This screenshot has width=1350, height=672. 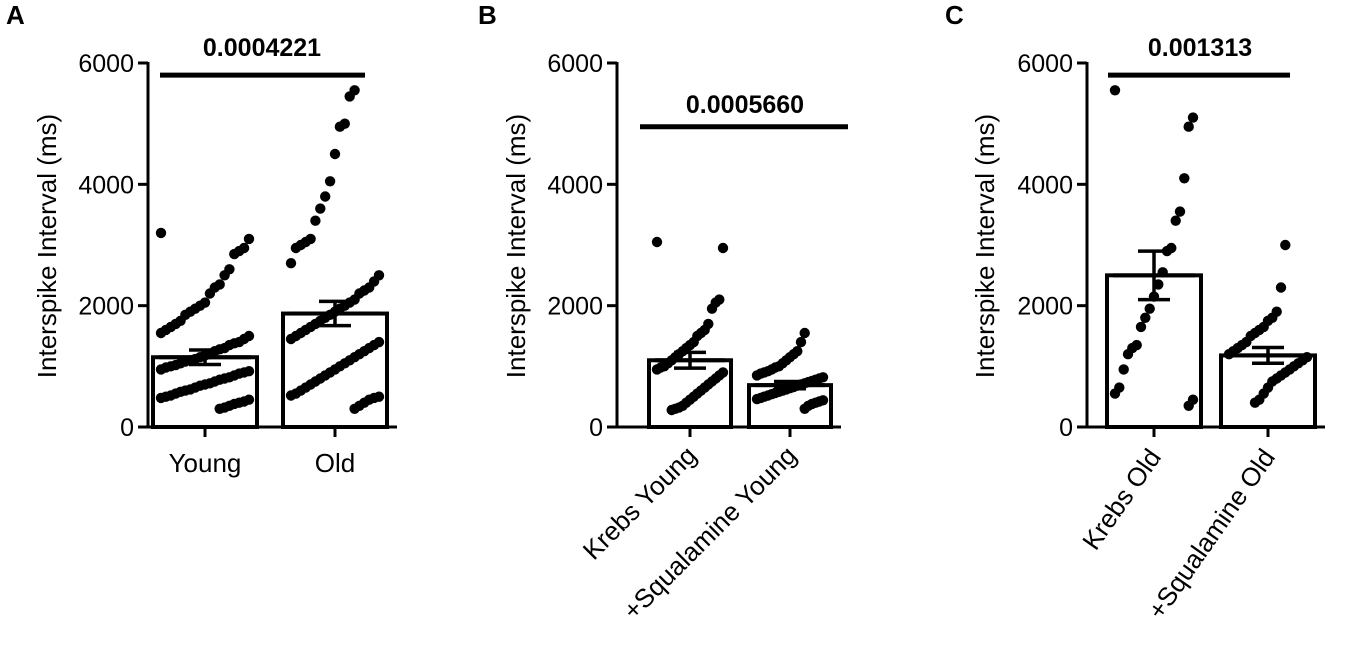 I want to click on panel-a-y-tick-label: 2000, so click(x=106, y=307).